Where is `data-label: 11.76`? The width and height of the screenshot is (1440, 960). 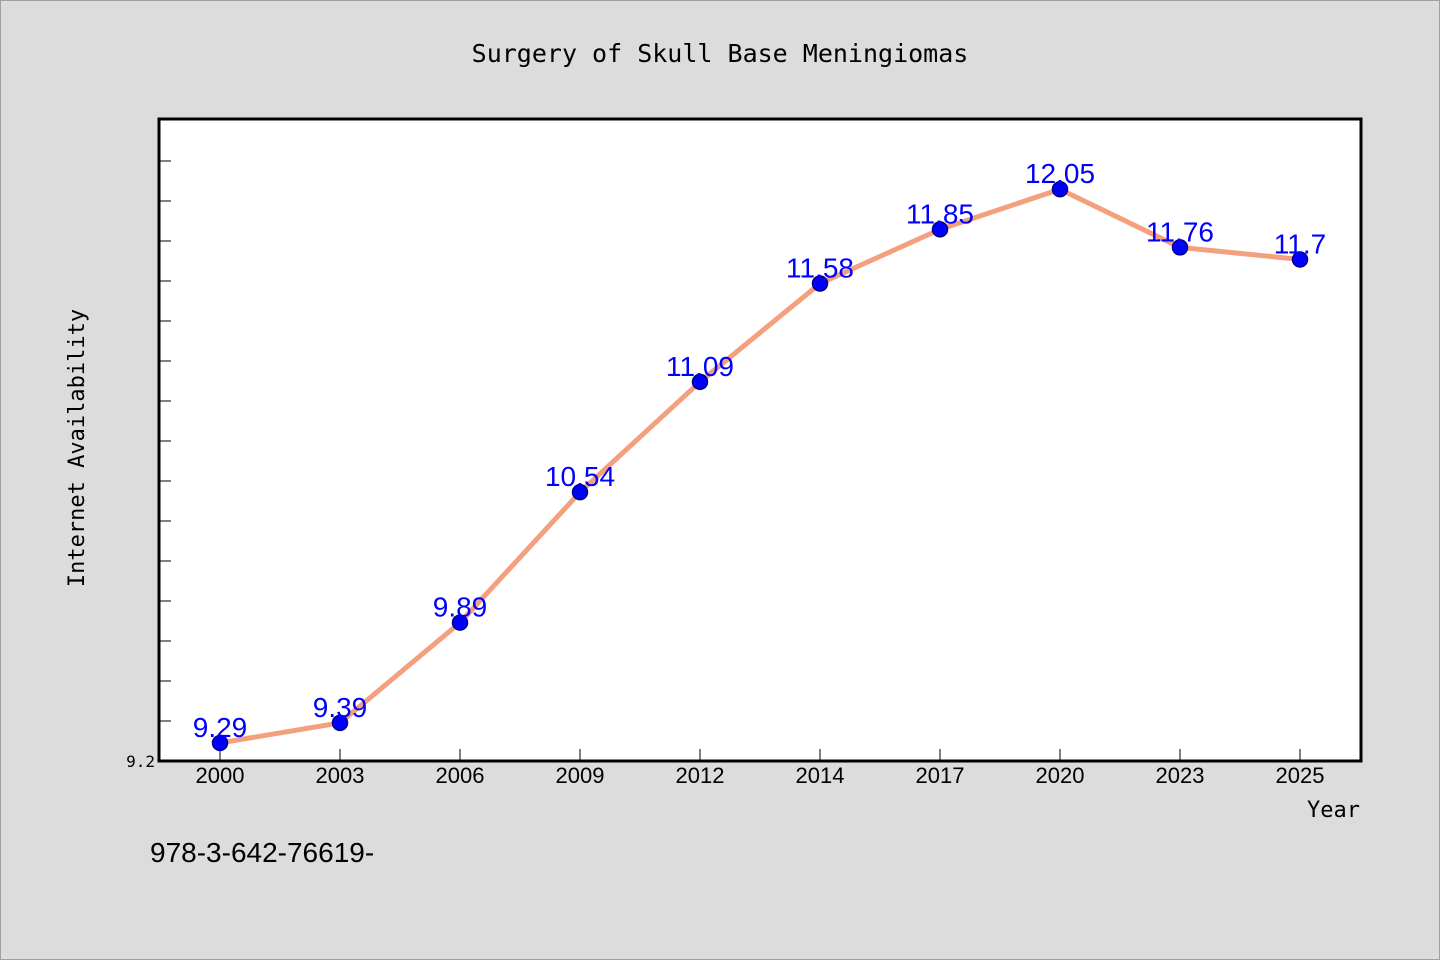 data-label: 11.76 is located at coordinates (1180, 231).